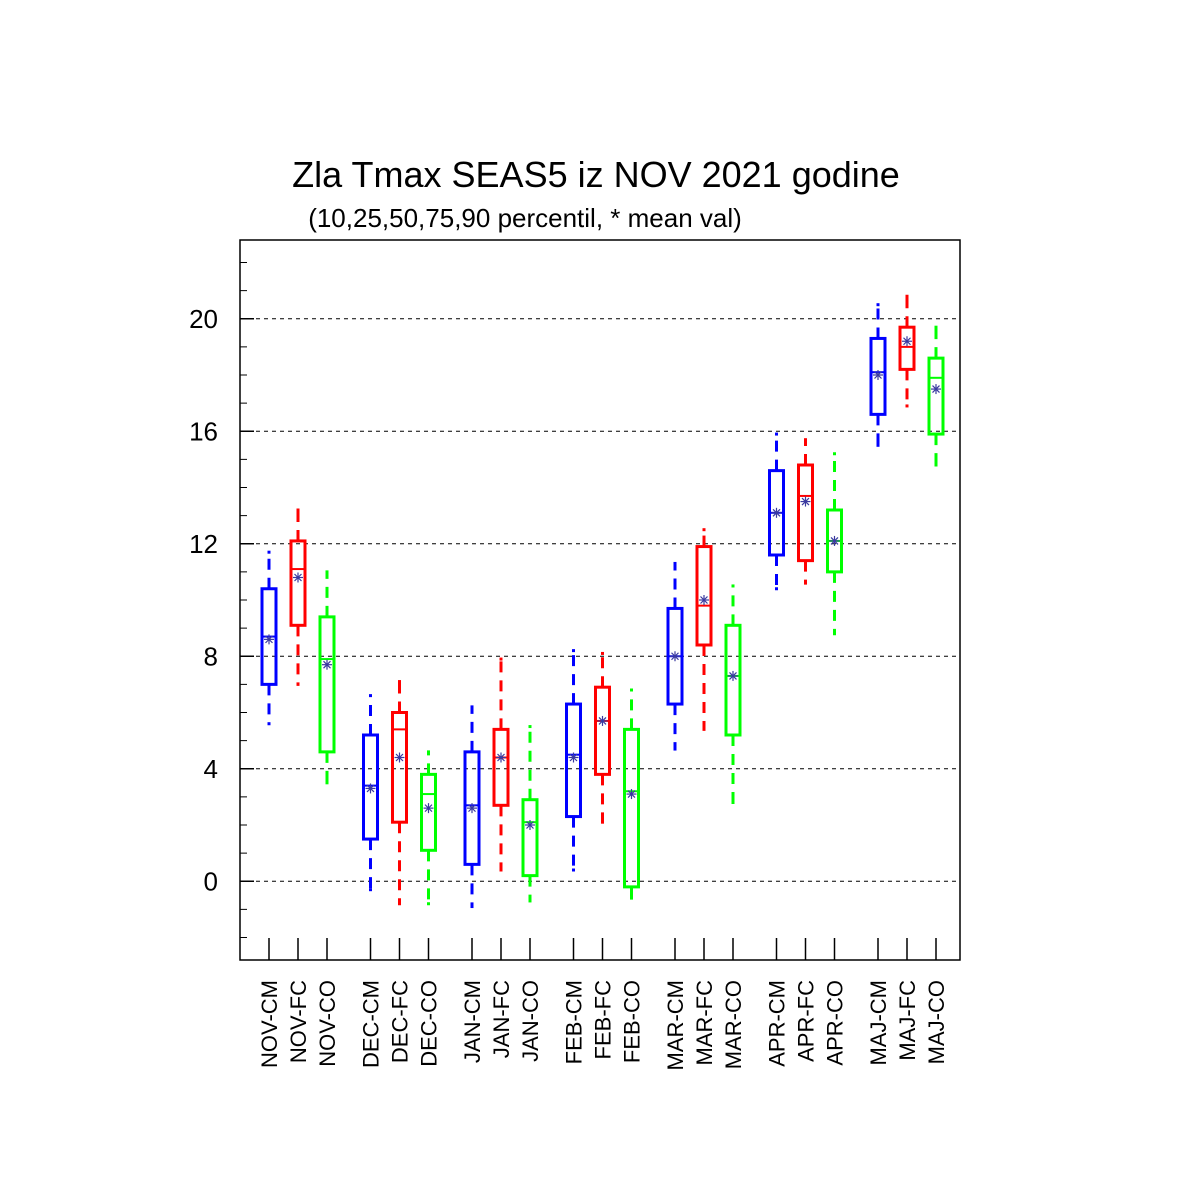 This screenshot has height=1200, width=1200. Describe the element at coordinates (733, 1024) in the screenshot. I see `category-label: MAR-CO` at that location.